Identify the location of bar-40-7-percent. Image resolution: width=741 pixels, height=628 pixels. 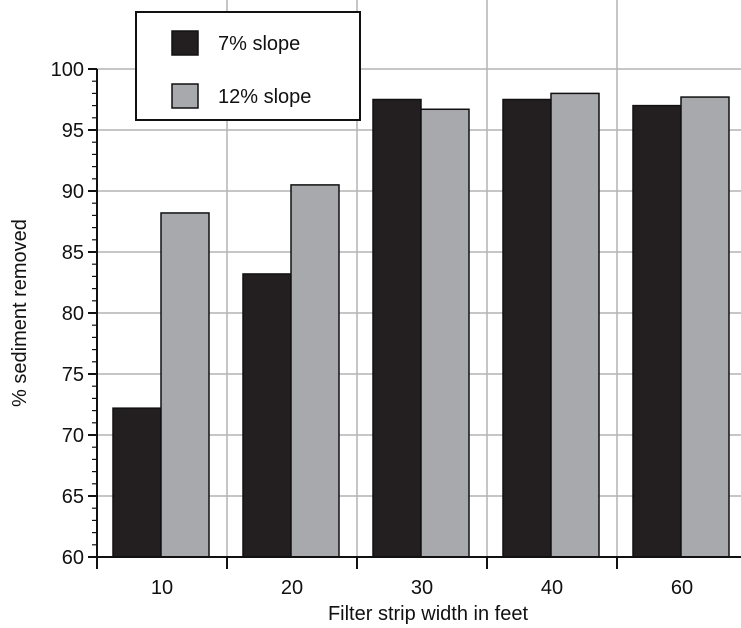
(527, 328).